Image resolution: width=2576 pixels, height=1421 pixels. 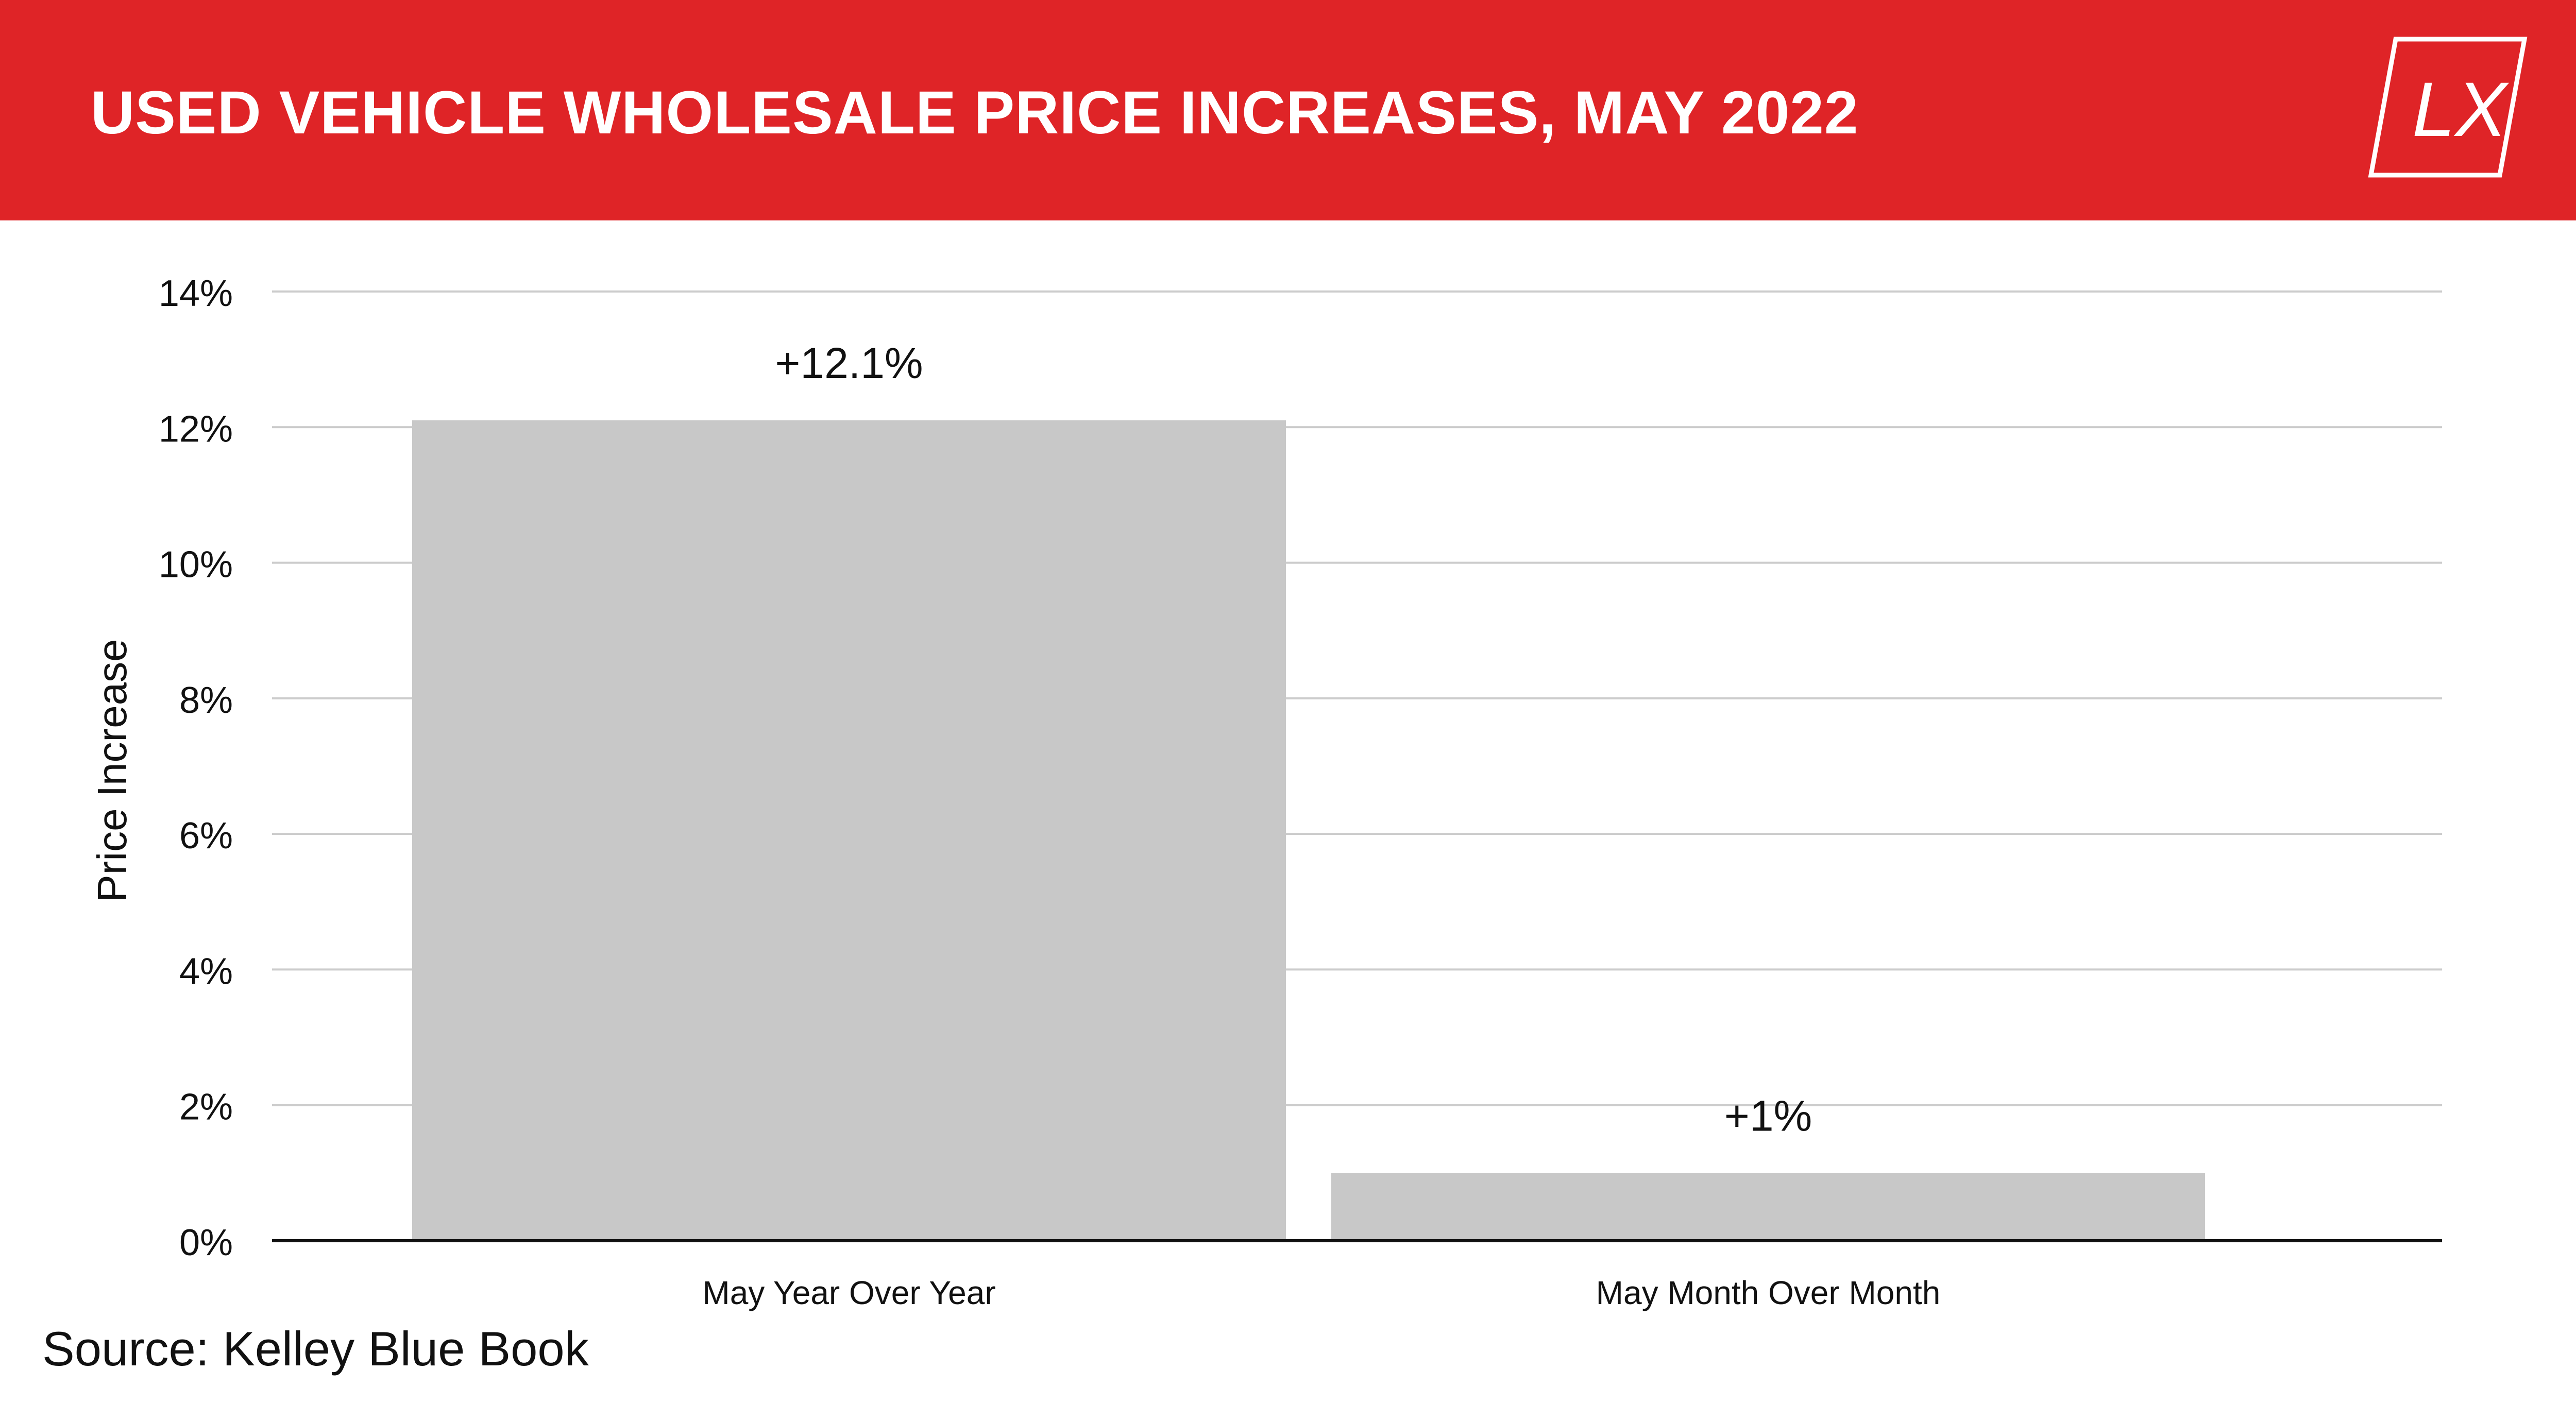 I want to click on y-tick-label: 4%, so click(x=206, y=971).